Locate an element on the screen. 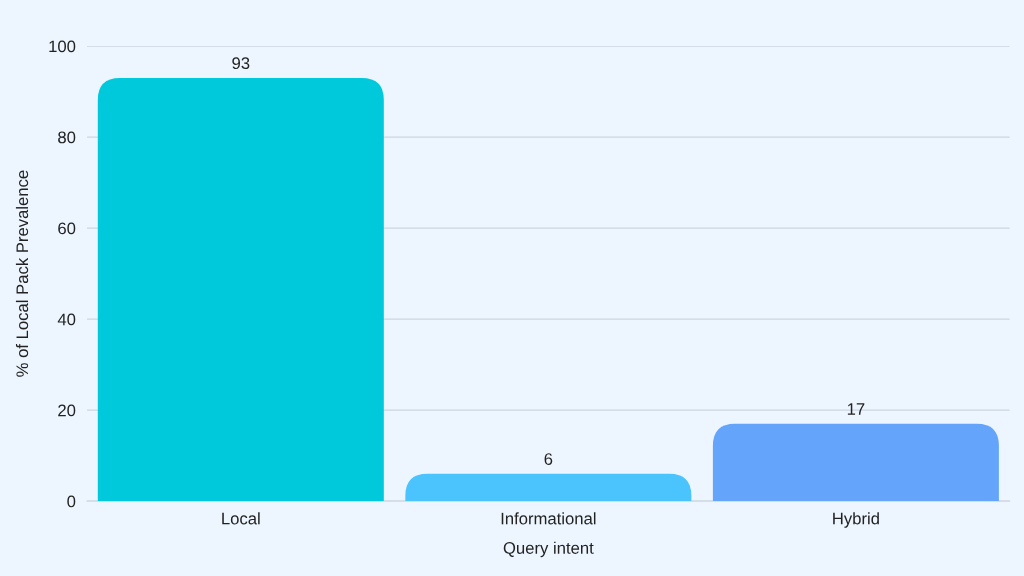 This screenshot has width=1024, height=576. y-tick-label: 80 is located at coordinates (67, 137).